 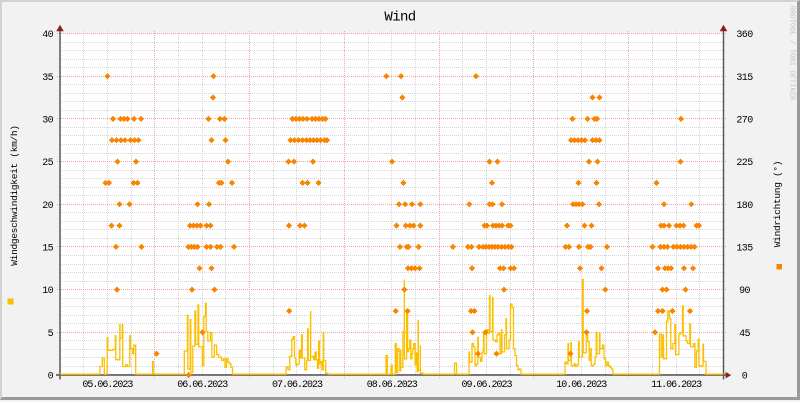 What do you see at coordinates (392, 385) in the screenshot?
I see `svg-text: 08.06.2023` at bounding box center [392, 385].